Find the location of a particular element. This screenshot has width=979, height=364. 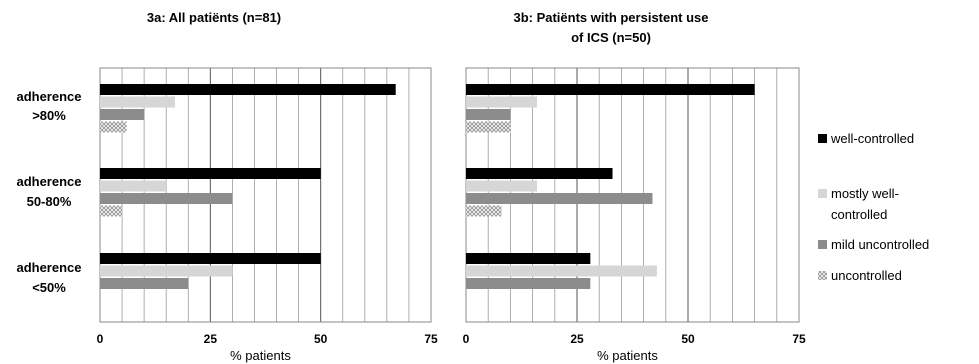

category-label: >80% is located at coordinates (49, 115).